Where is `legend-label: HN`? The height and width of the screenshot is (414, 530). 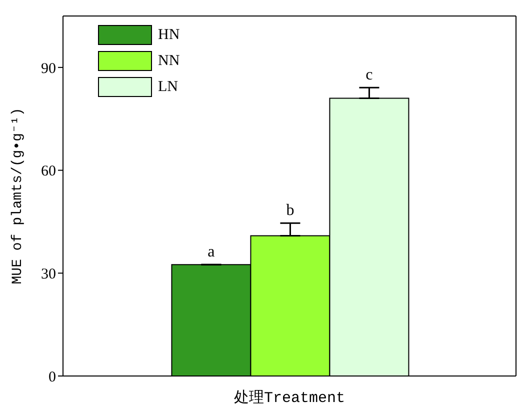
legend-label: HN is located at coordinates (169, 35).